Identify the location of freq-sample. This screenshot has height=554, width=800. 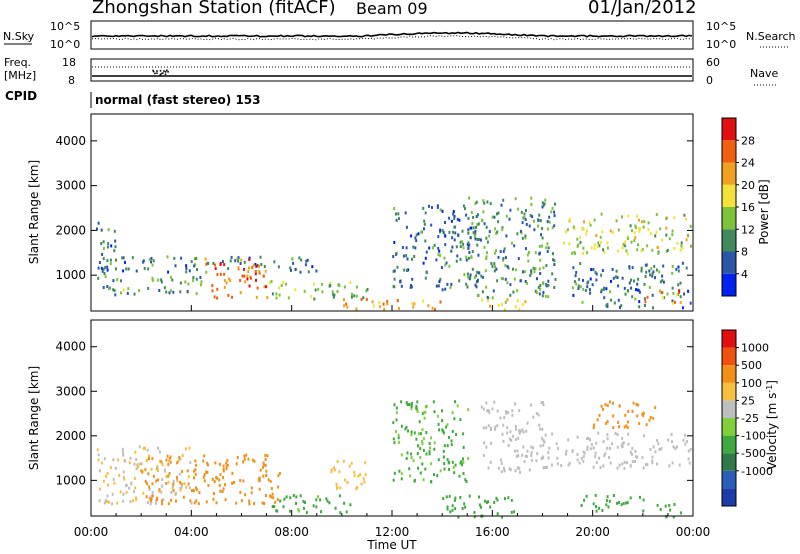
(165, 72).